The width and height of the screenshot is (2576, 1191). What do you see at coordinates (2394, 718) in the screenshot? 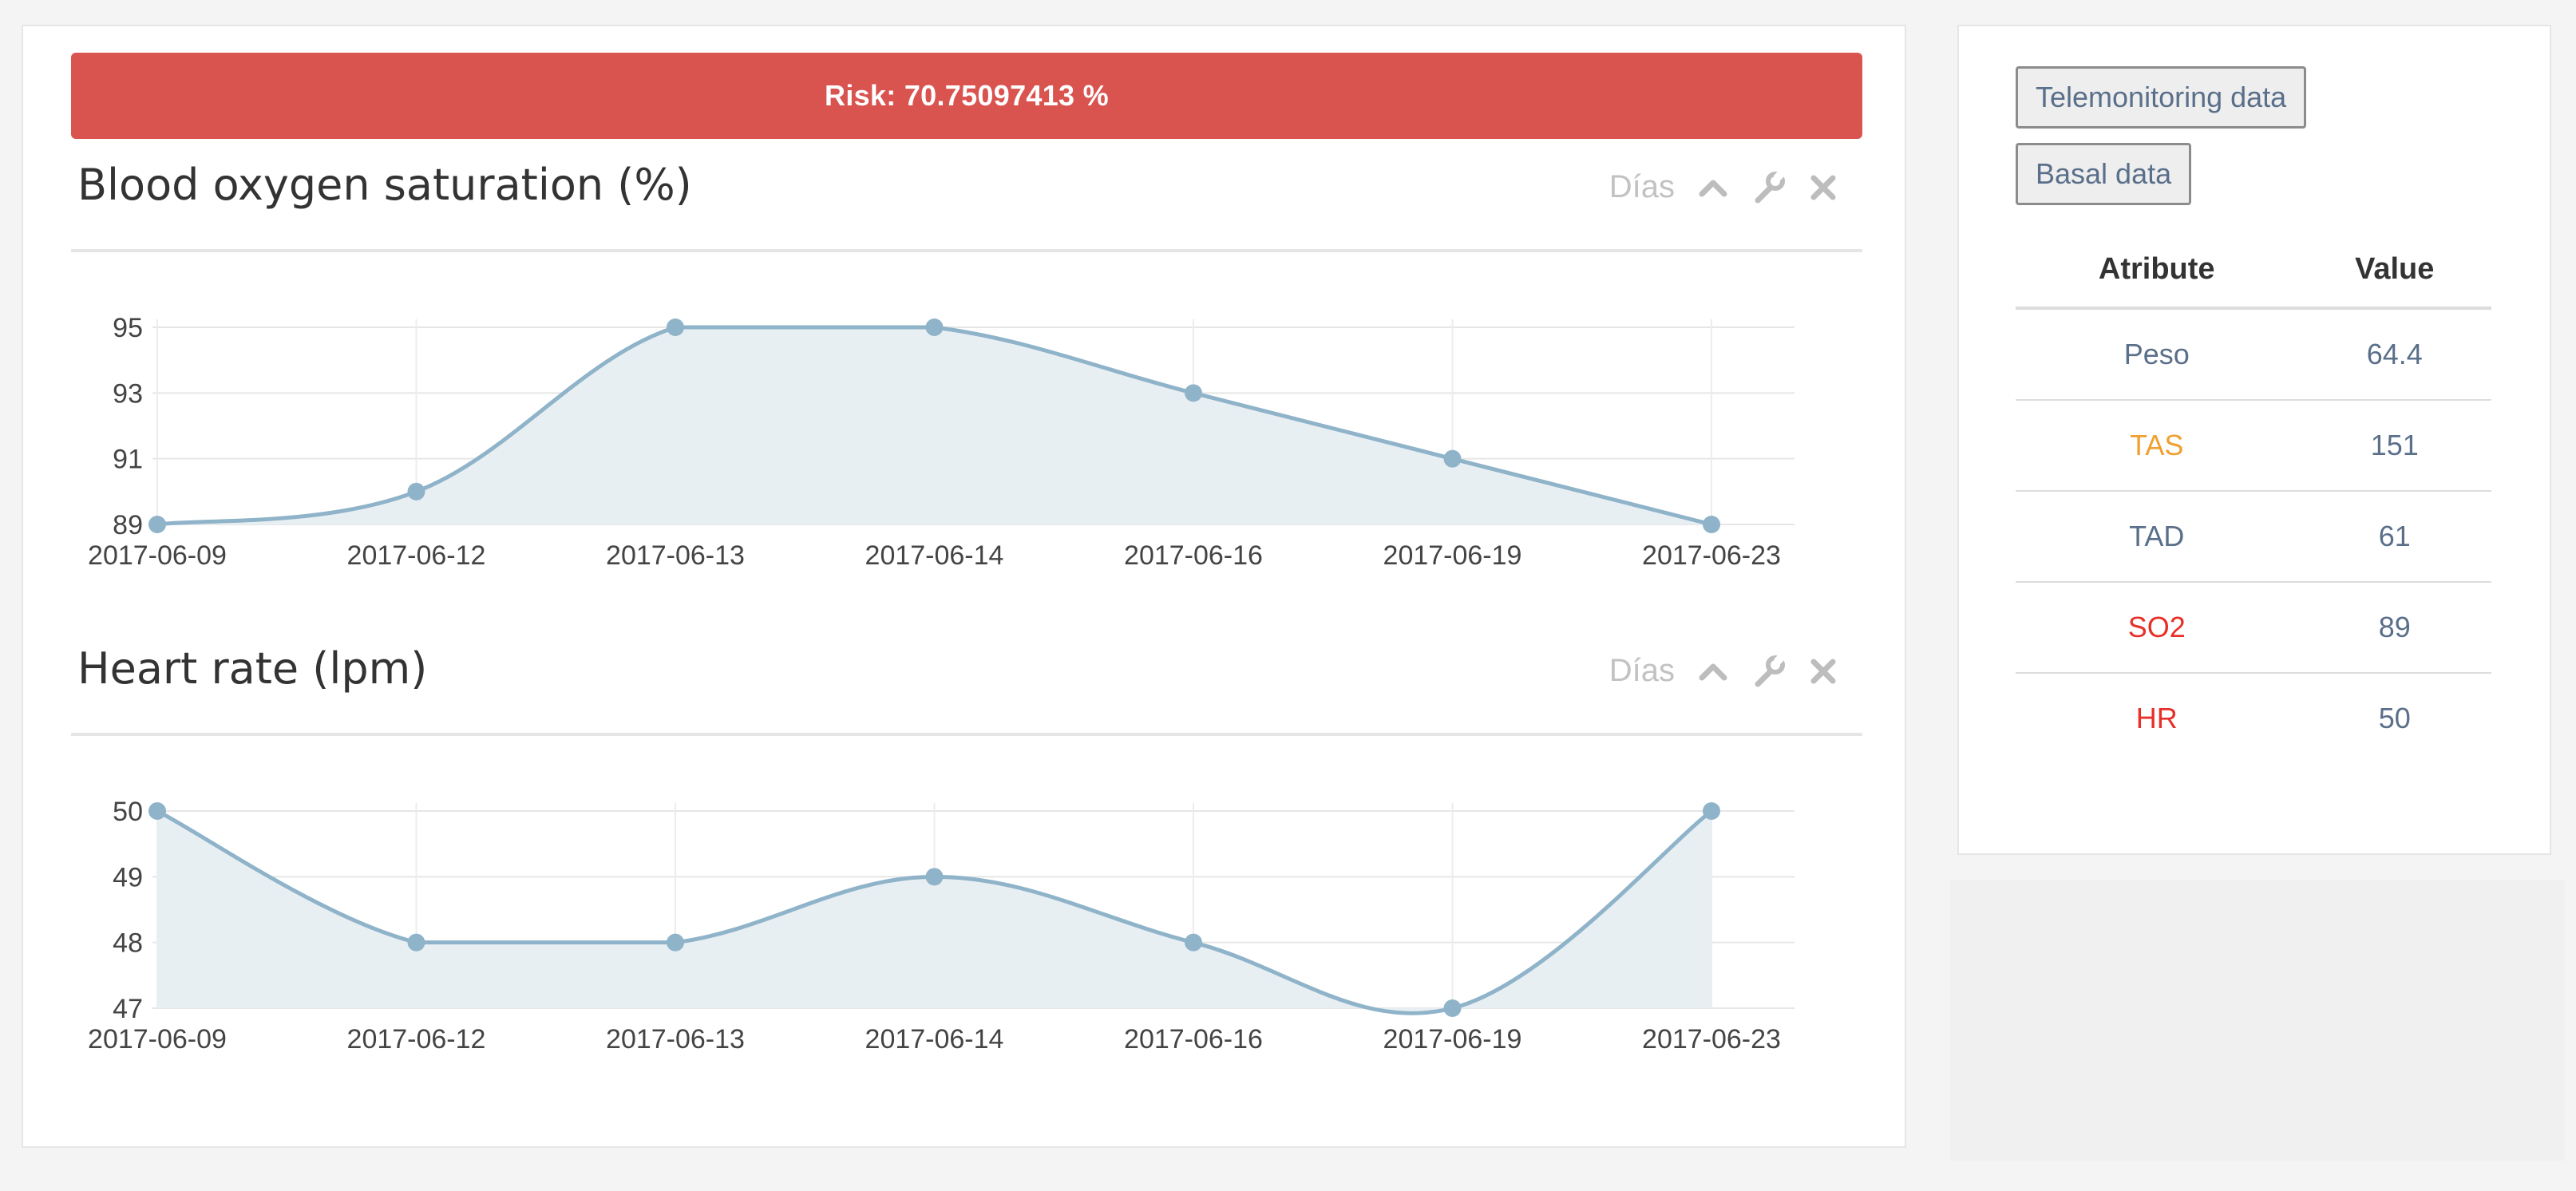
I see `value-cell: 50` at bounding box center [2394, 718].